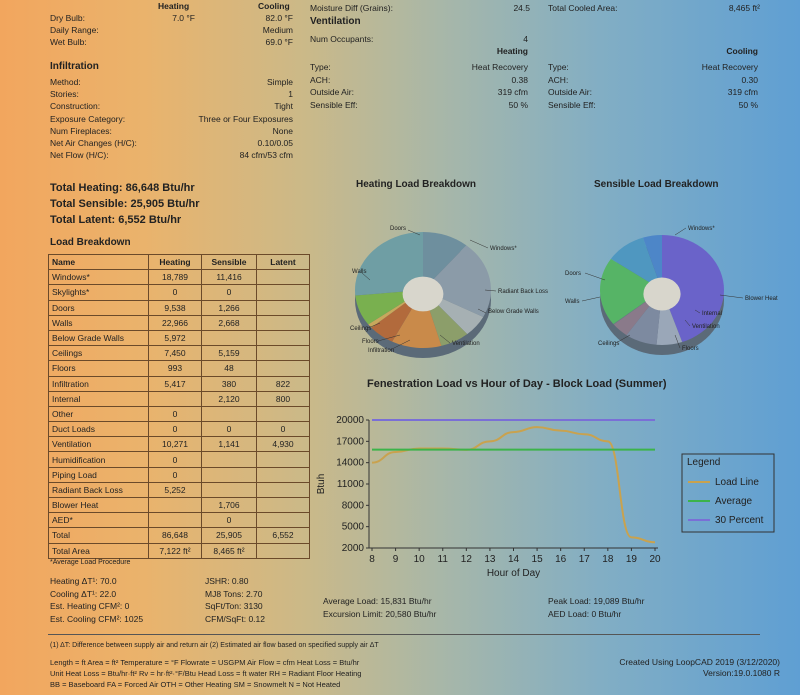 This screenshot has height=695, width=800. I want to click on infiltration-label: Construction:, so click(75, 106).